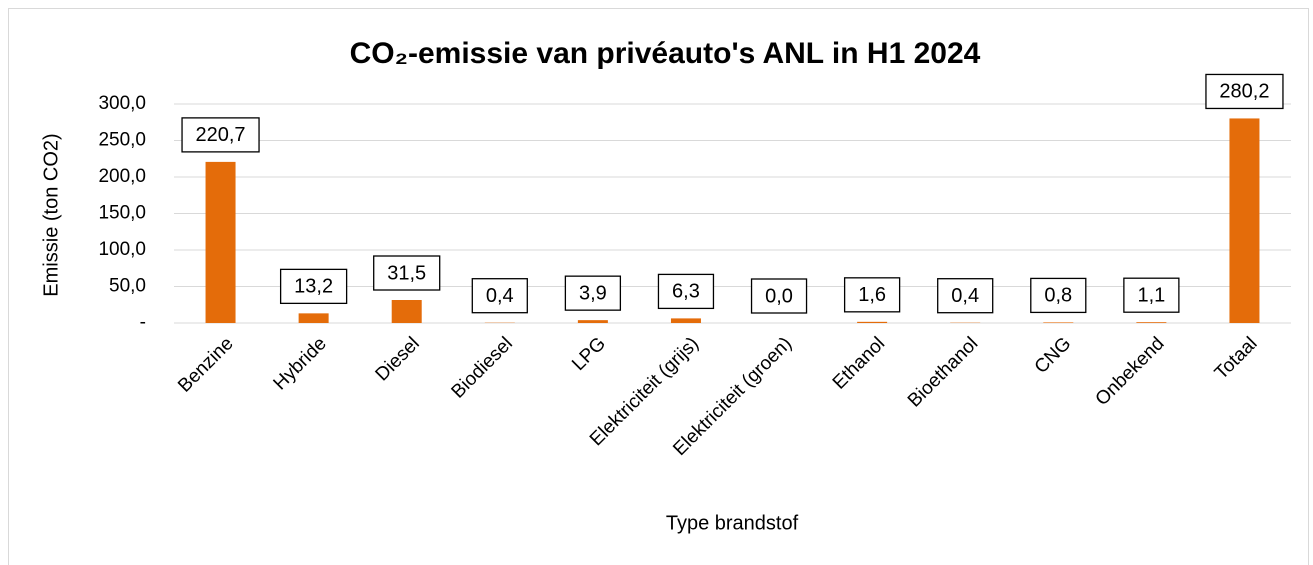  What do you see at coordinates (51, 214) in the screenshot?
I see `y-axis-label: Emissie (ton CO2)` at bounding box center [51, 214].